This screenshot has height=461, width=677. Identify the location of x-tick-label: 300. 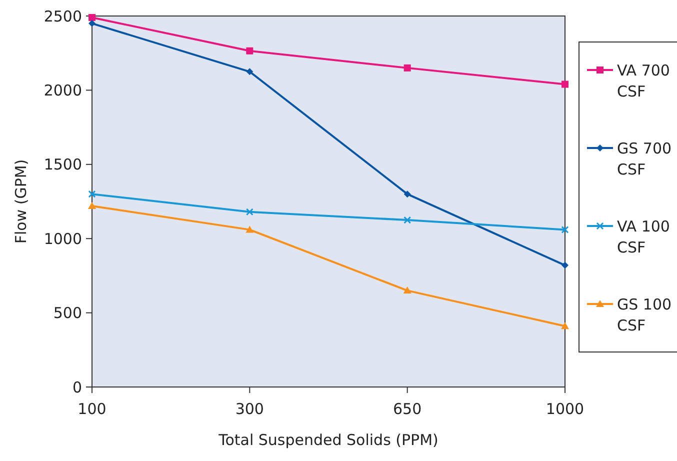
(249, 409).